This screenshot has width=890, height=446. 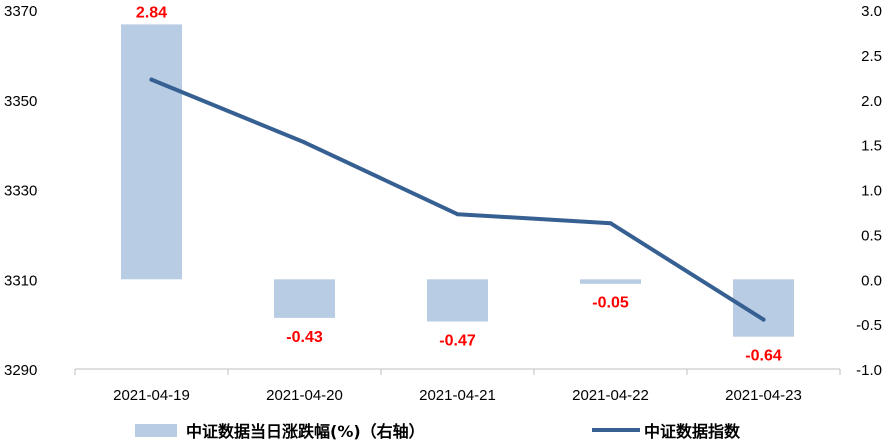 What do you see at coordinates (438, 431) in the screenshot?
I see `legend: 中证数据当日涨跌幅(%)（右轴） 中证数据指数` at bounding box center [438, 431].